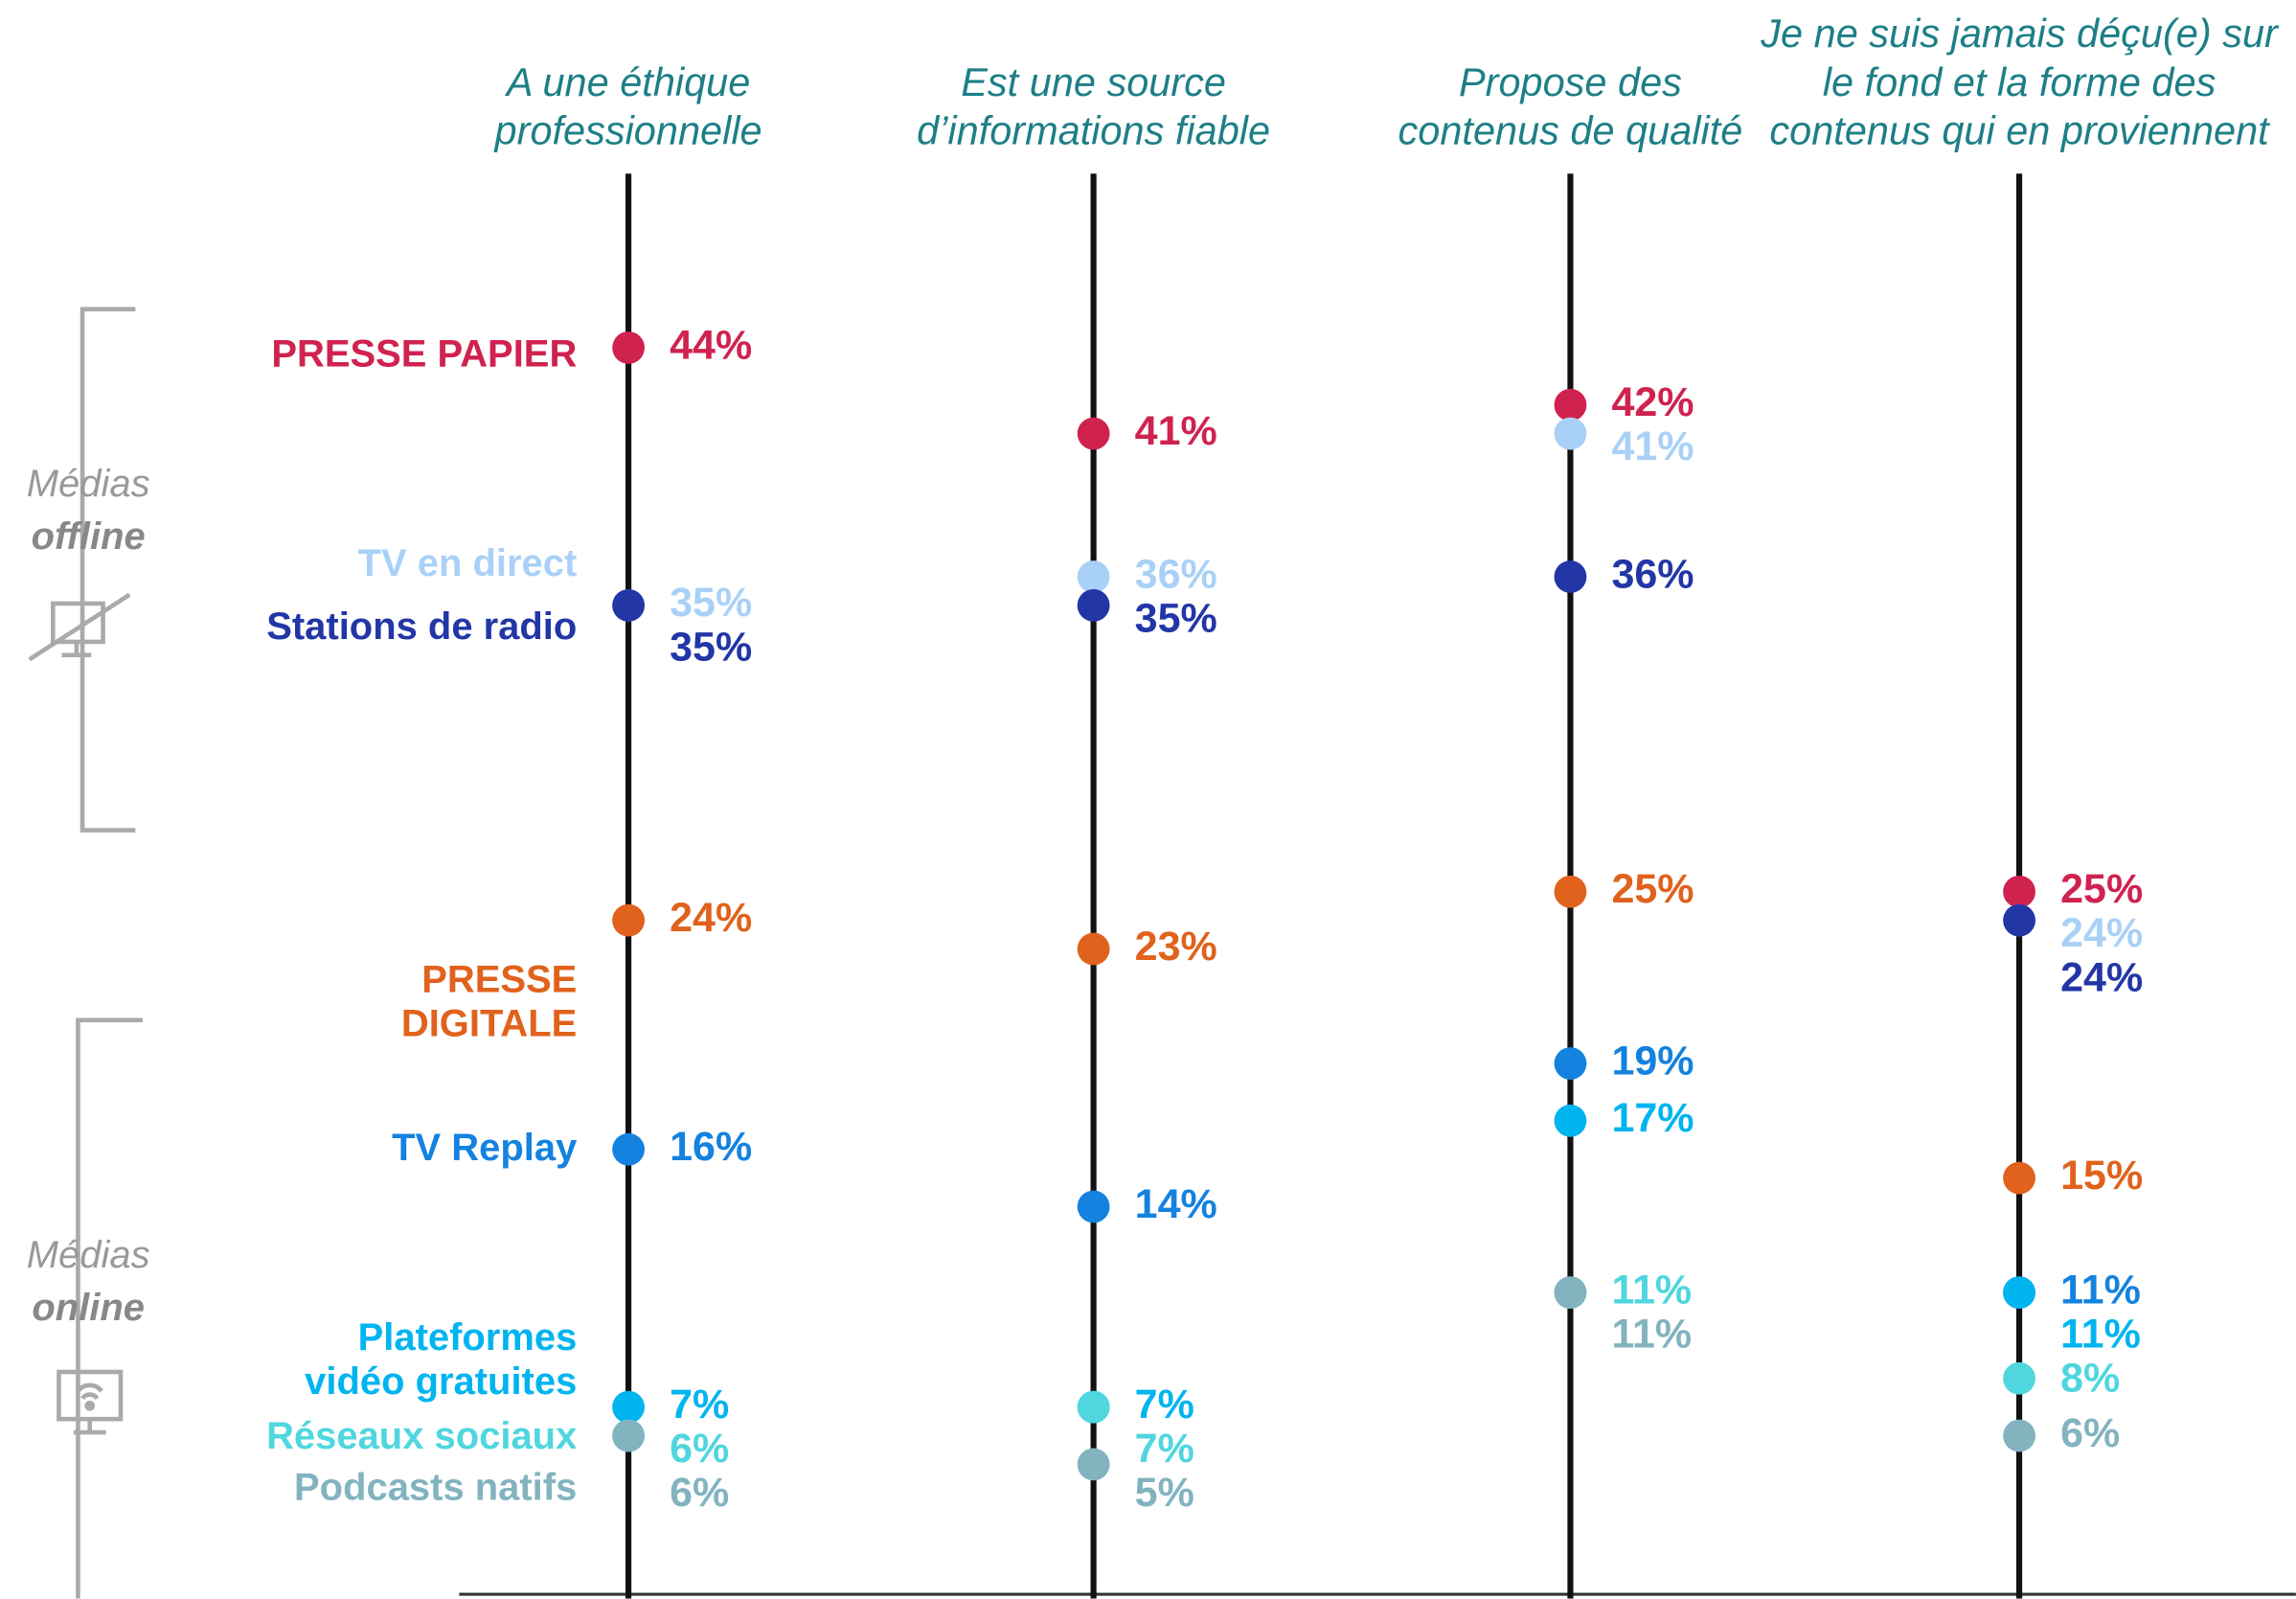 The image size is (2296, 1599). Describe the element at coordinates (436, 1486) in the screenshot. I see `legend-label: Podcasts natifs` at that location.